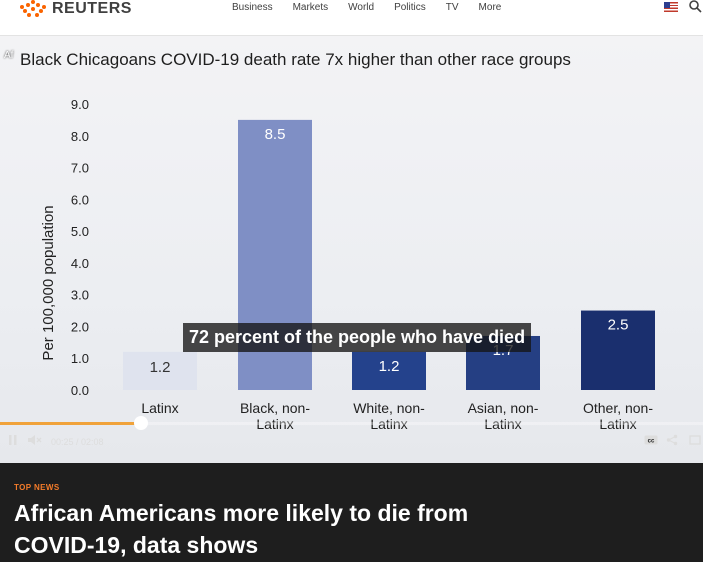 This screenshot has width=703, height=562. What do you see at coordinates (48, 282) in the screenshot?
I see `y-axis-label: Per 100,000 population` at bounding box center [48, 282].